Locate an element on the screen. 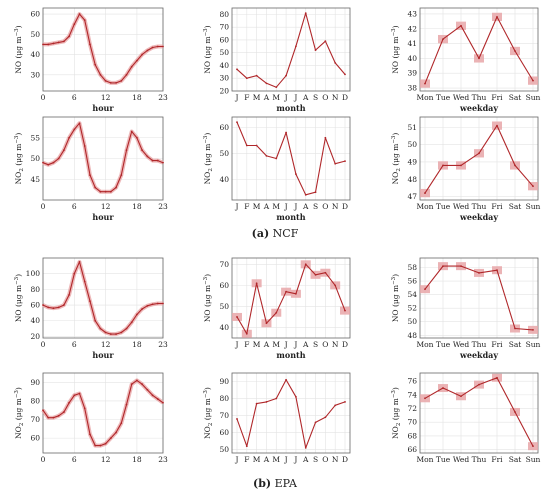 The width and height of the screenshot is (550, 496). x-tick-label: 12 is located at coordinates (106, 97).